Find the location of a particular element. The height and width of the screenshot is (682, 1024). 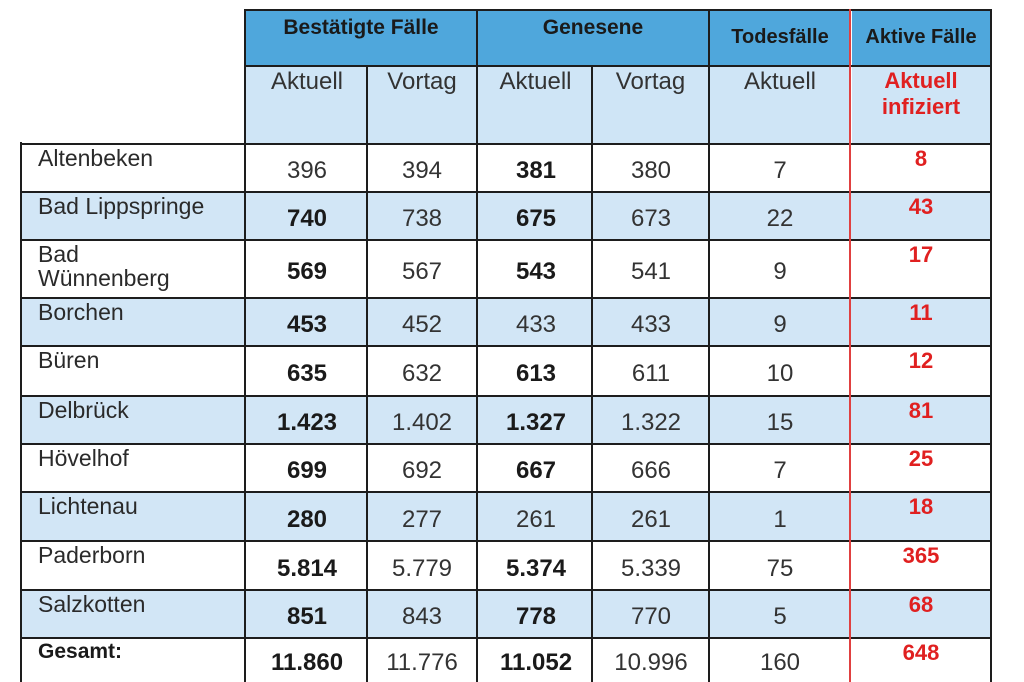

municipality-name-line: Lichtenau is located at coordinates (88, 506).